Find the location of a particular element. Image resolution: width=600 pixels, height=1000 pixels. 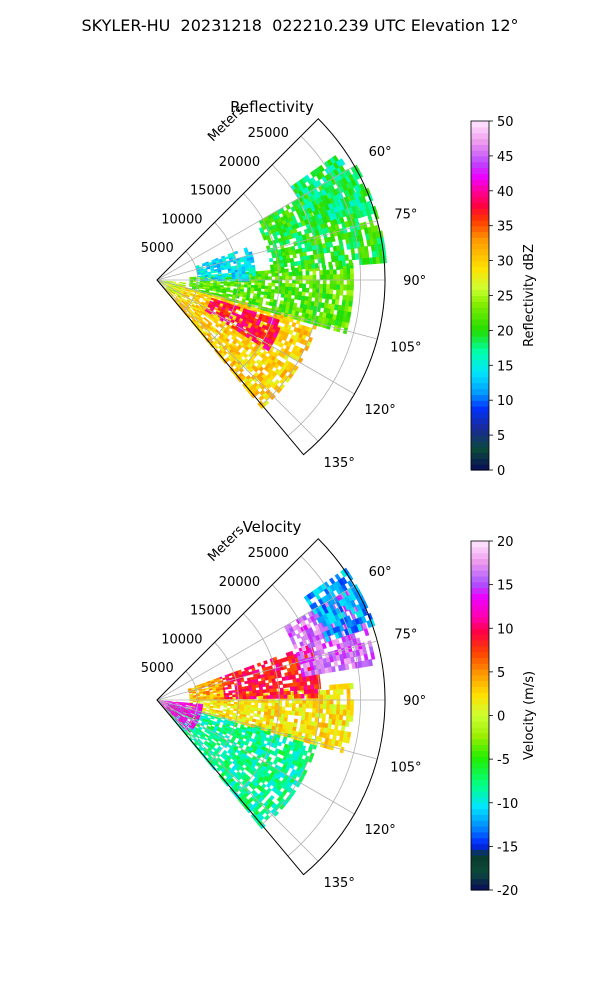

colorbar-tick-label: 10 is located at coordinates (505, 629).